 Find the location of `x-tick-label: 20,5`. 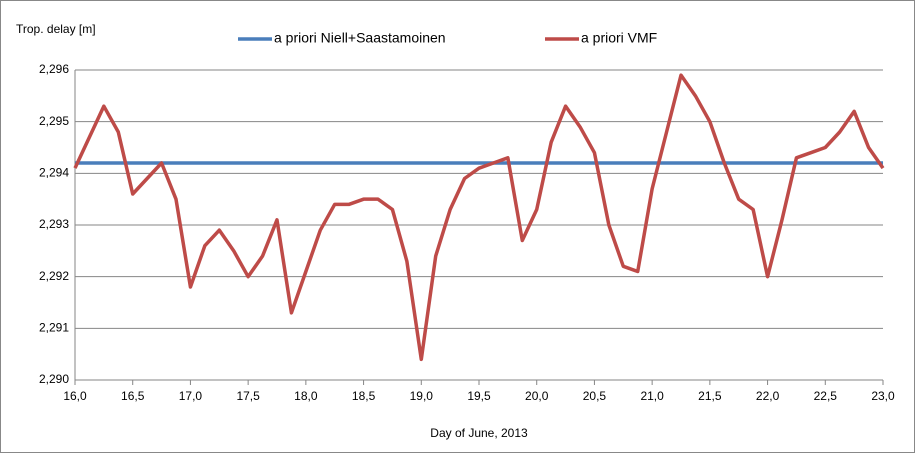

x-tick-label: 20,5 is located at coordinates (595, 396).